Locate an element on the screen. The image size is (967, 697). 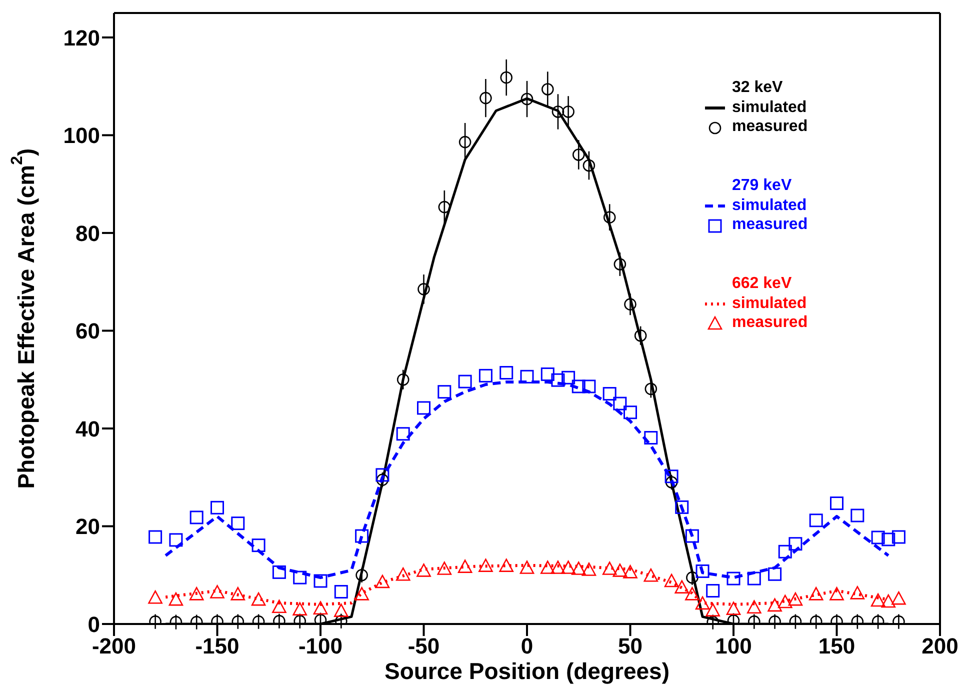
annotation: 279 keV is located at coordinates (762, 186).